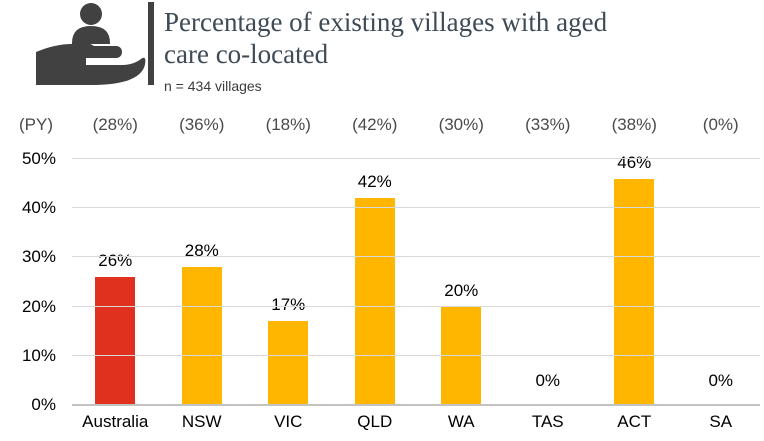 Image resolution: width=764 pixels, height=441 pixels. I want to click on bar-value-label-wa: 20%, so click(461, 290).